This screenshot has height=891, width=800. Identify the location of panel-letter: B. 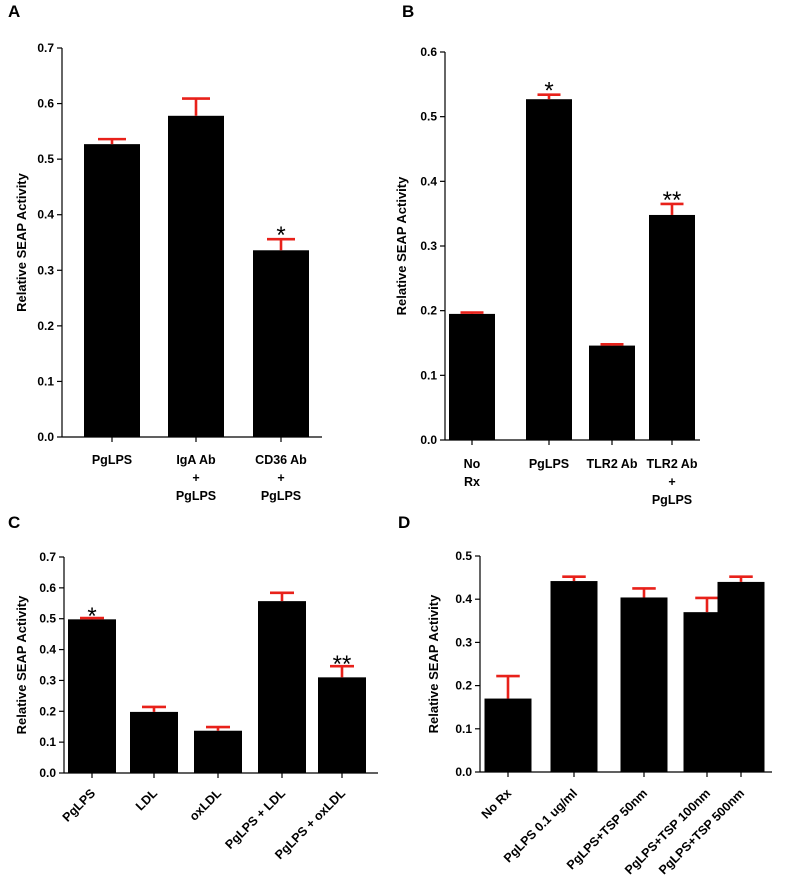
(408, 11).